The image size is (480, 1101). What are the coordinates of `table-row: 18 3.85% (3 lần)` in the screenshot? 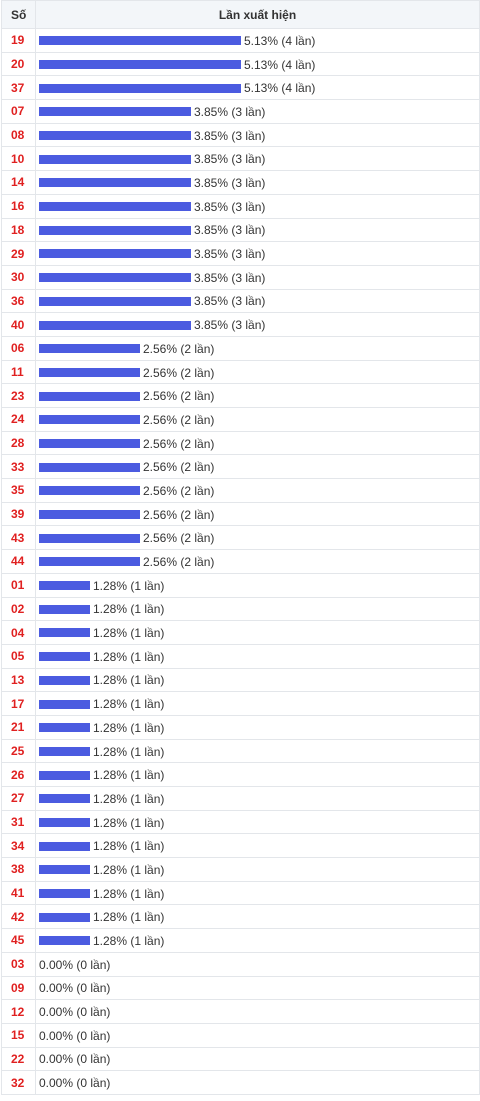 It's located at (240, 230).